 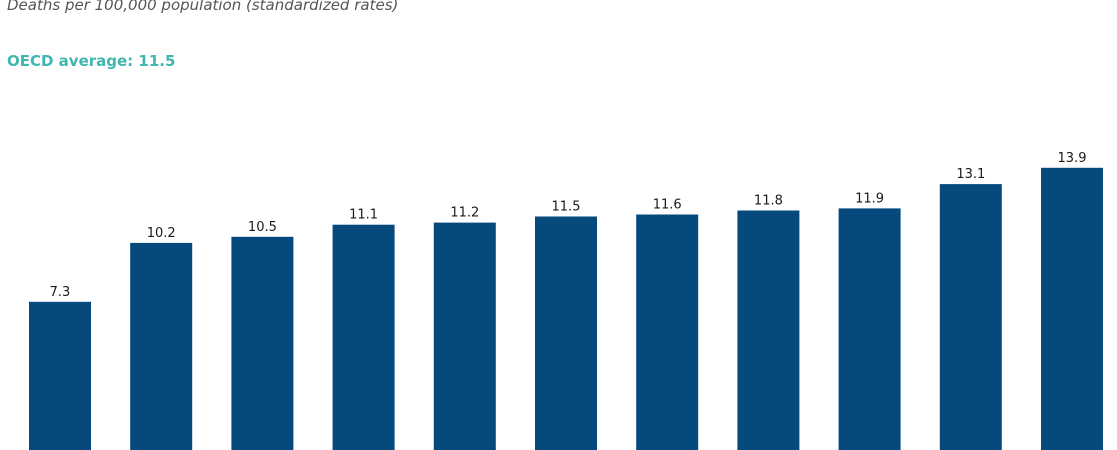 What do you see at coordinates (970, 174) in the screenshot?
I see `bar-value-label: 13.1` at bounding box center [970, 174].